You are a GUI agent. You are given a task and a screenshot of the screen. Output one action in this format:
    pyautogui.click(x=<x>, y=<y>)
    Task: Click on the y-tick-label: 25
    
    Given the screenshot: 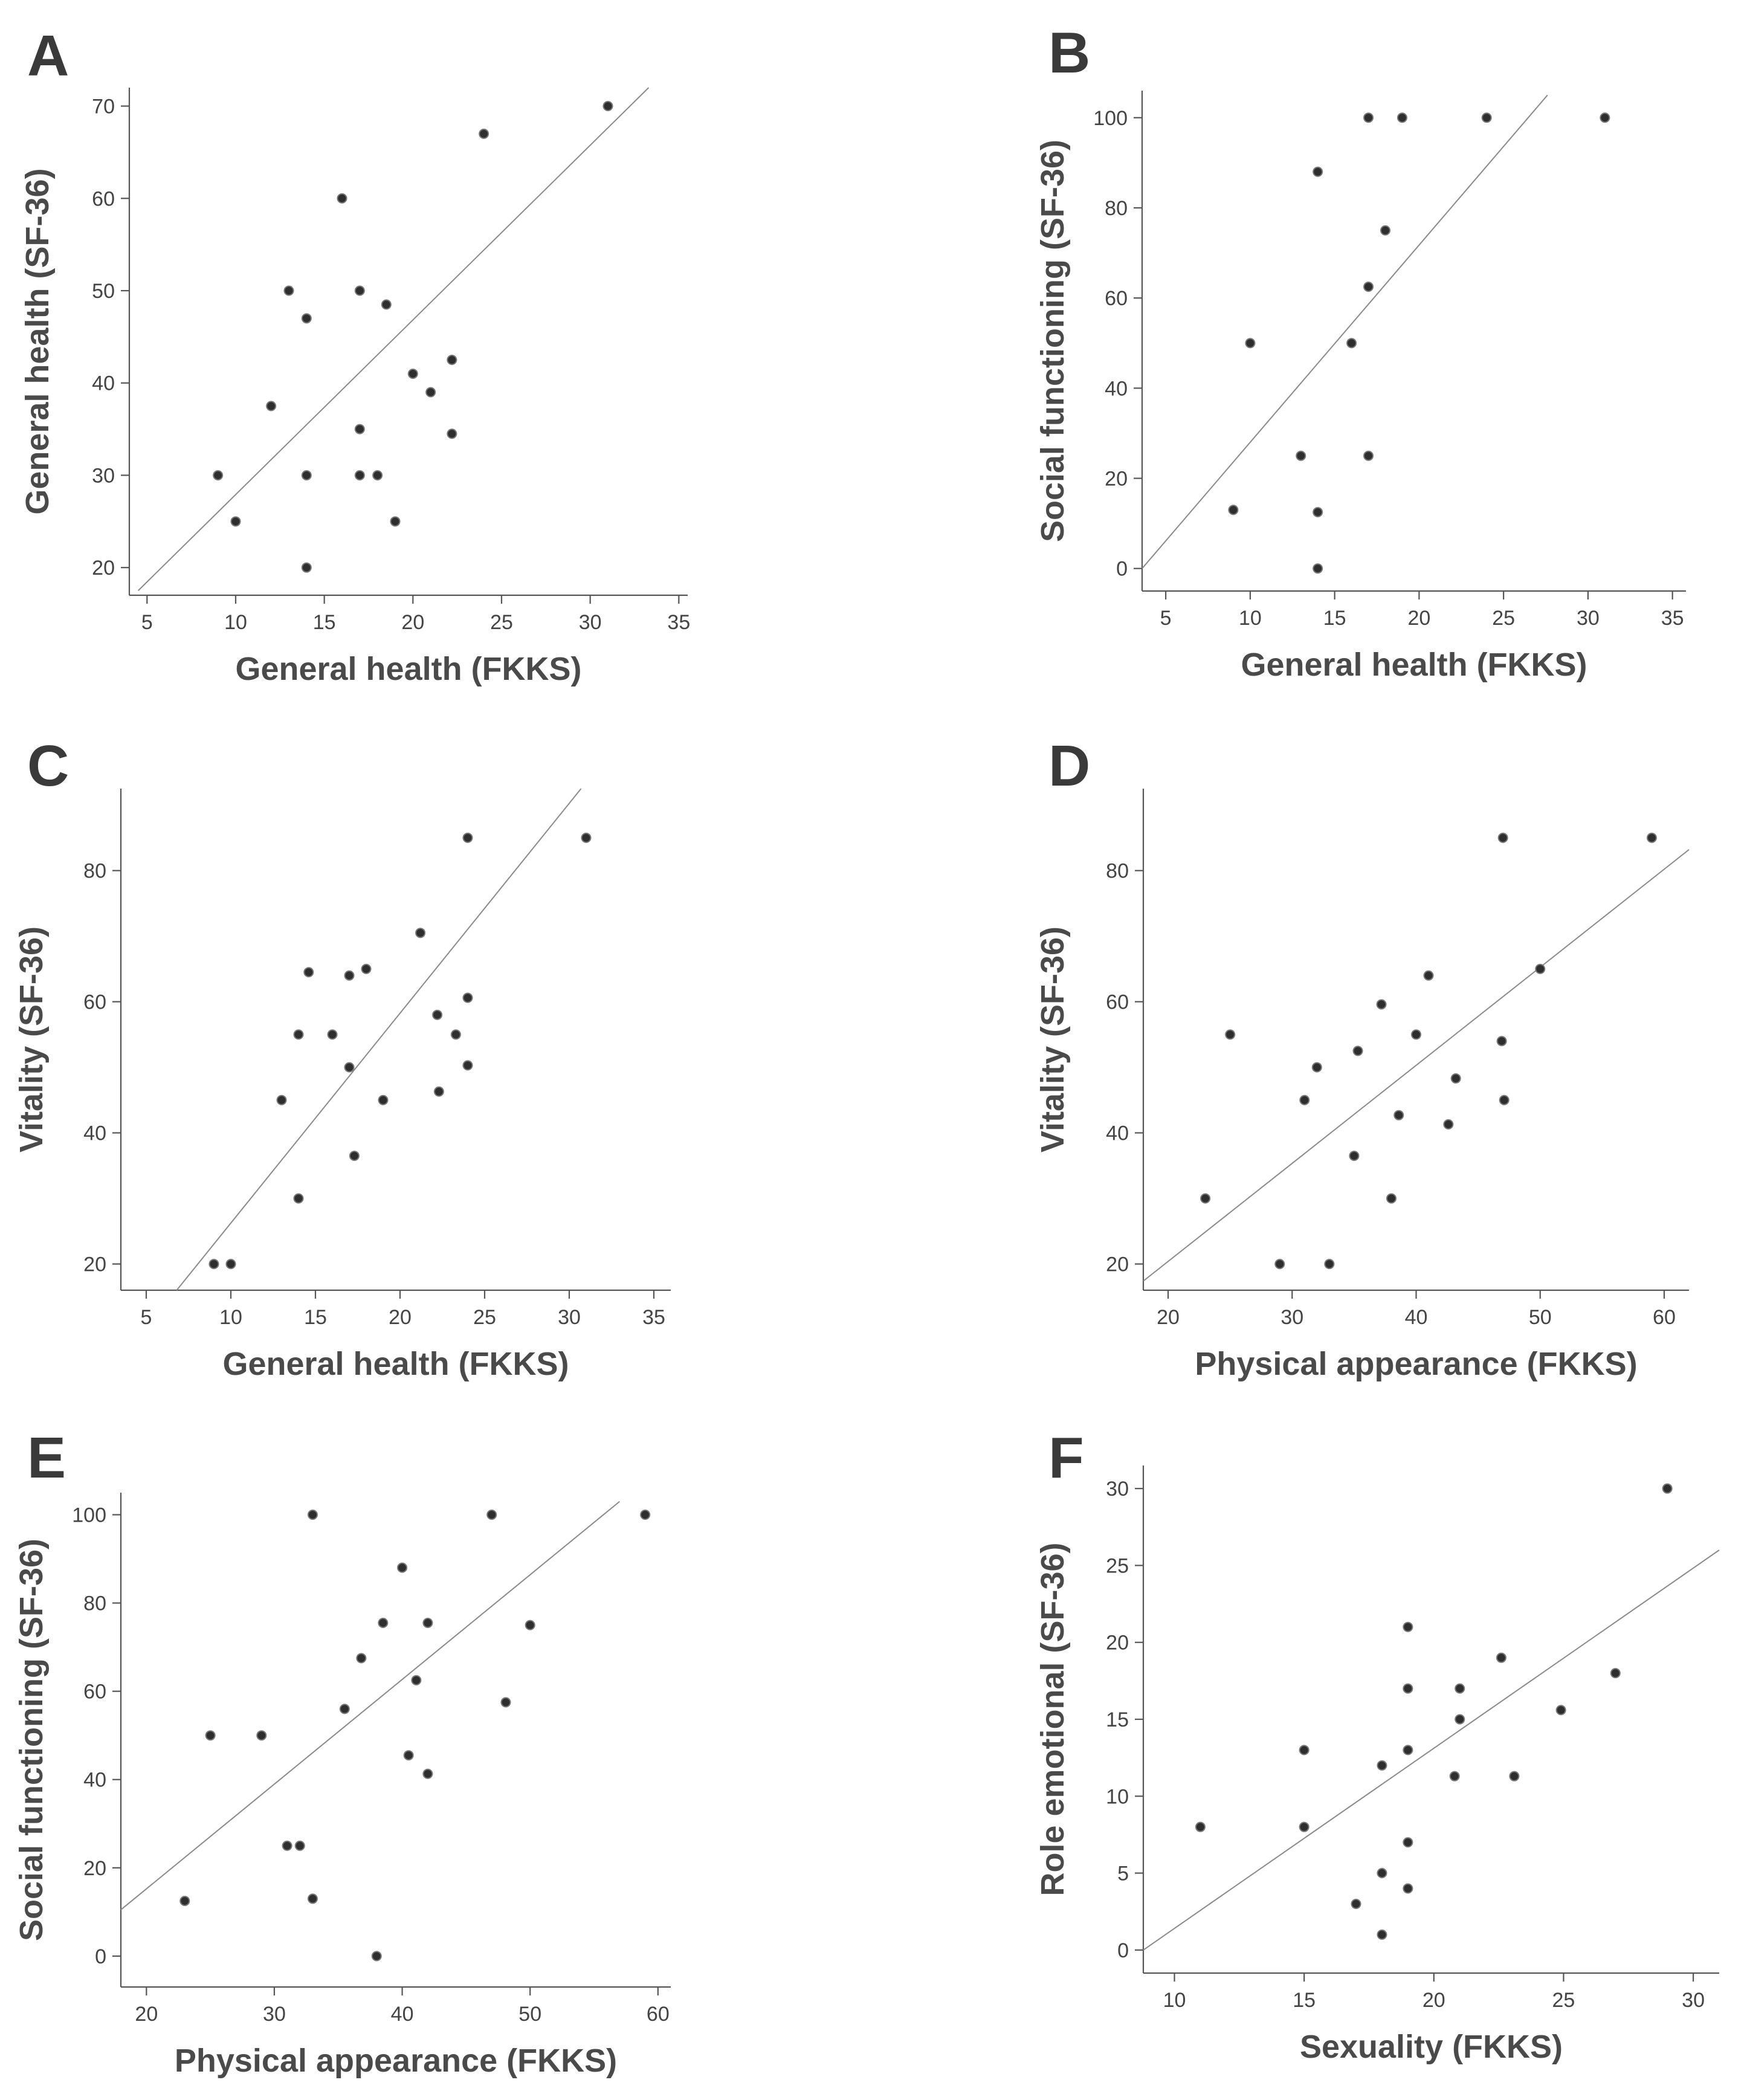 What is the action you would take?
    pyautogui.click(x=1117, y=1565)
    